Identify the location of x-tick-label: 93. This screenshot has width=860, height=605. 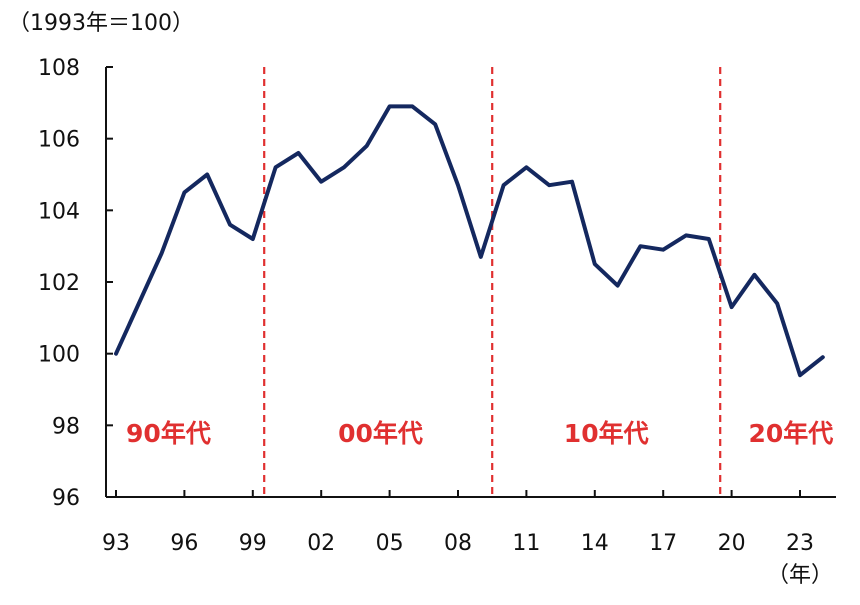
(116, 543).